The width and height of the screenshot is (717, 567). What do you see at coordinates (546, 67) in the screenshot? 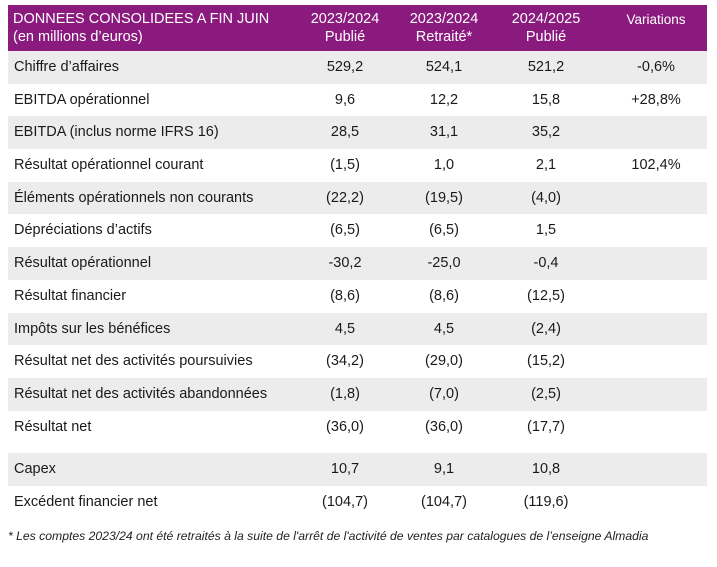
I see `row-value-col3: 521,2` at bounding box center [546, 67].